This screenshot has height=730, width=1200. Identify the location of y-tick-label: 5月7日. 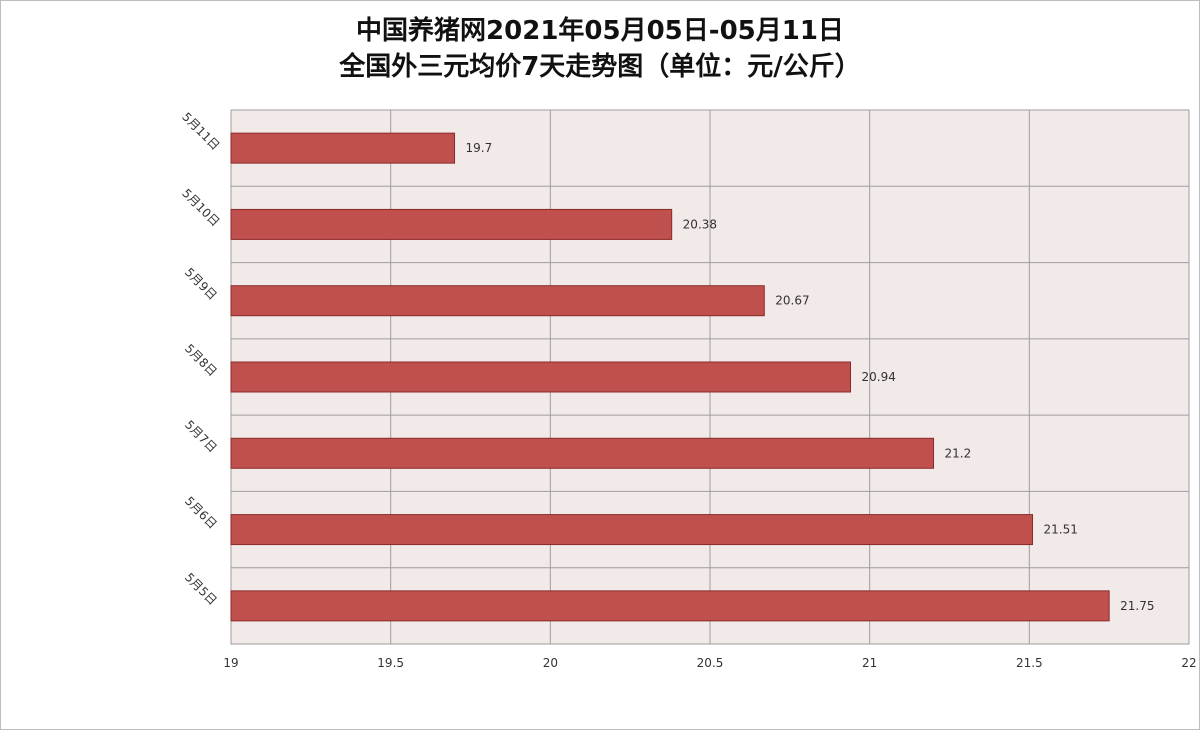
(201, 437).